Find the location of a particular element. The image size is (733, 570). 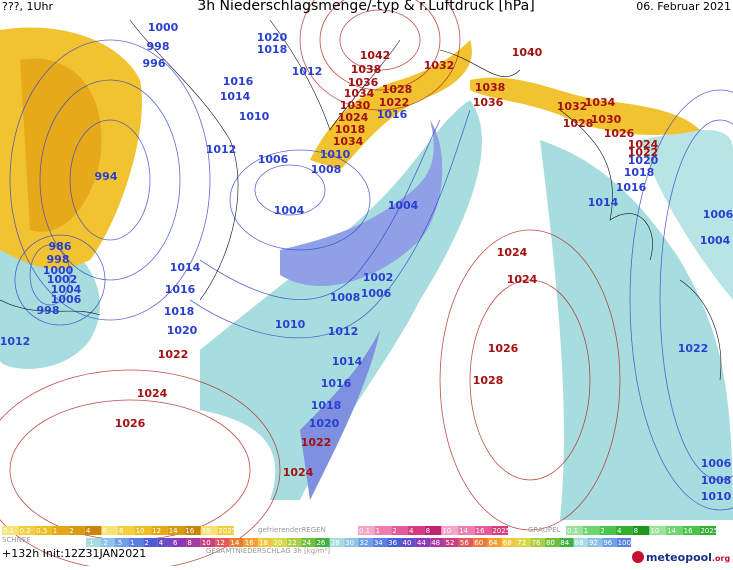

low-pressure-label: 1016 is located at coordinates (631, 187).